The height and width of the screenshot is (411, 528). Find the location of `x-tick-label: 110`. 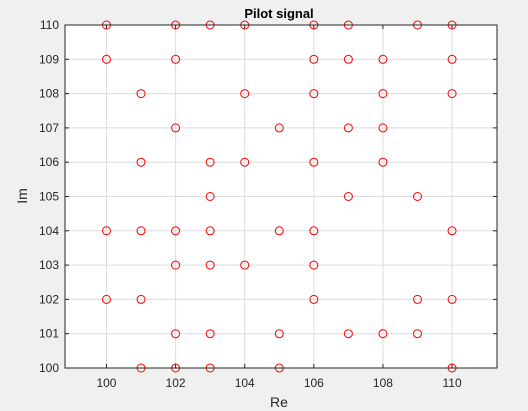

x-tick-label: 110 is located at coordinates (452, 383).